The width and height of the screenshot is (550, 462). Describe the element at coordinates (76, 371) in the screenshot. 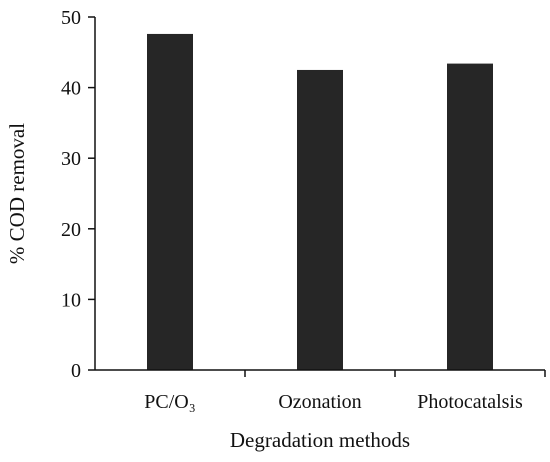

I see `y-tick-label-0: 0` at that location.